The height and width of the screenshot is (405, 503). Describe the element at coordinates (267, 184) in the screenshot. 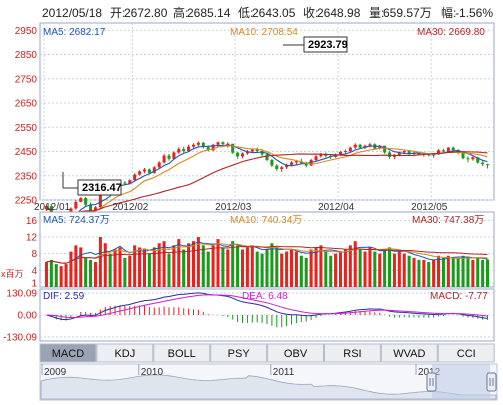

I see `price-ma30-line` at that location.